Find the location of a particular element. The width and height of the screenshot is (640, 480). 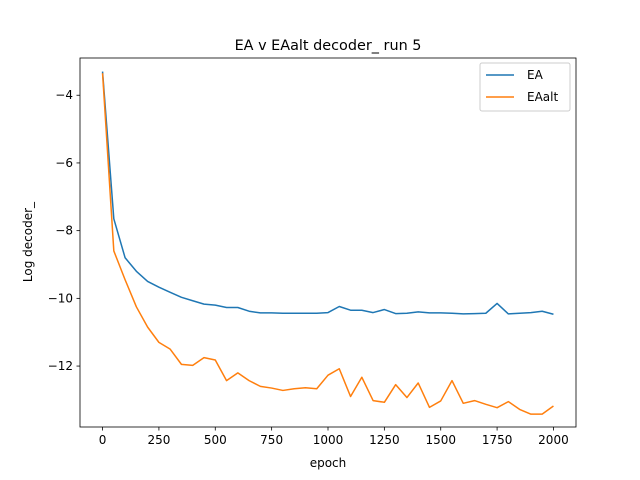

x-tick-label: 750 is located at coordinates (271, 440).